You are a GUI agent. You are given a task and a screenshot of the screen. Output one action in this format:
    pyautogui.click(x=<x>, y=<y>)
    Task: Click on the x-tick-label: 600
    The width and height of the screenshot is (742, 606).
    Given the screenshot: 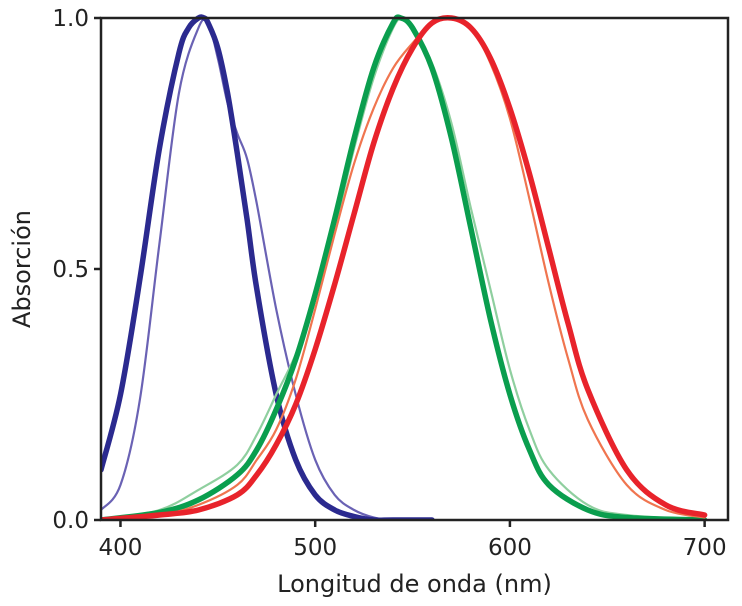 What is the action you would take?
    pyautogui.click(x=510, y=548)
    